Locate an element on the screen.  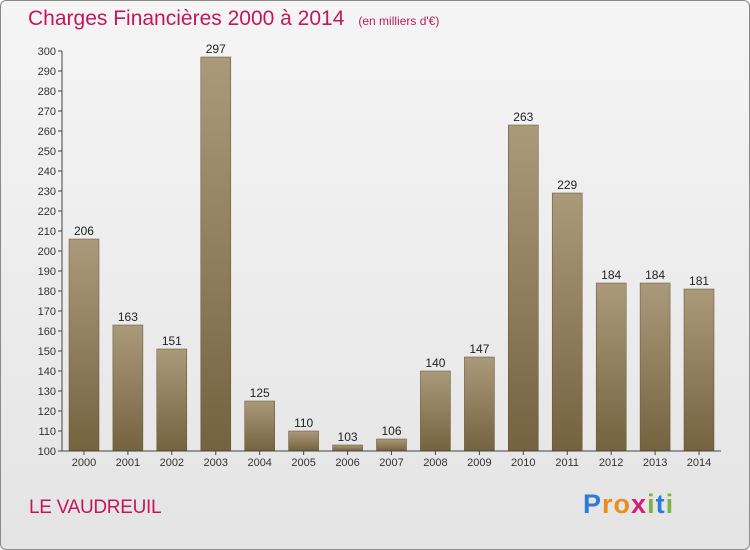
bar-2006 is located at coordinates (347, 448).